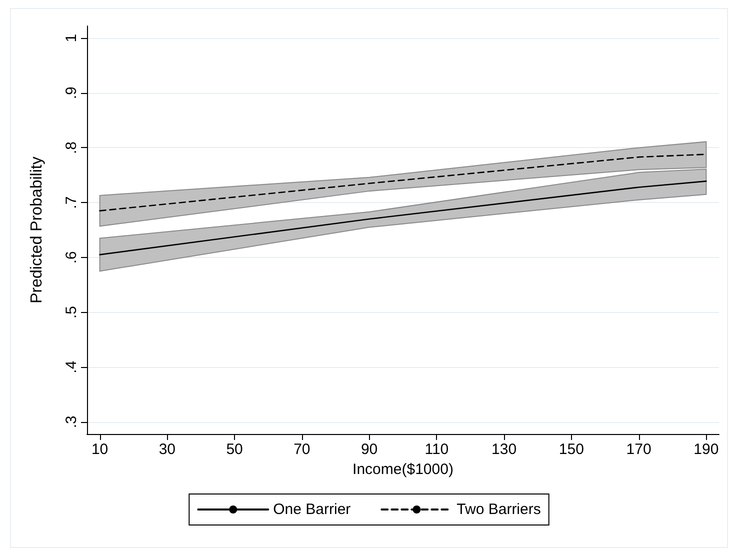 This screenshot has width=739, height=557. What do you see at coordinates (504, 449) in the screenshot?
I see `x-tick-label: 130` at bounding box center [504, 449].